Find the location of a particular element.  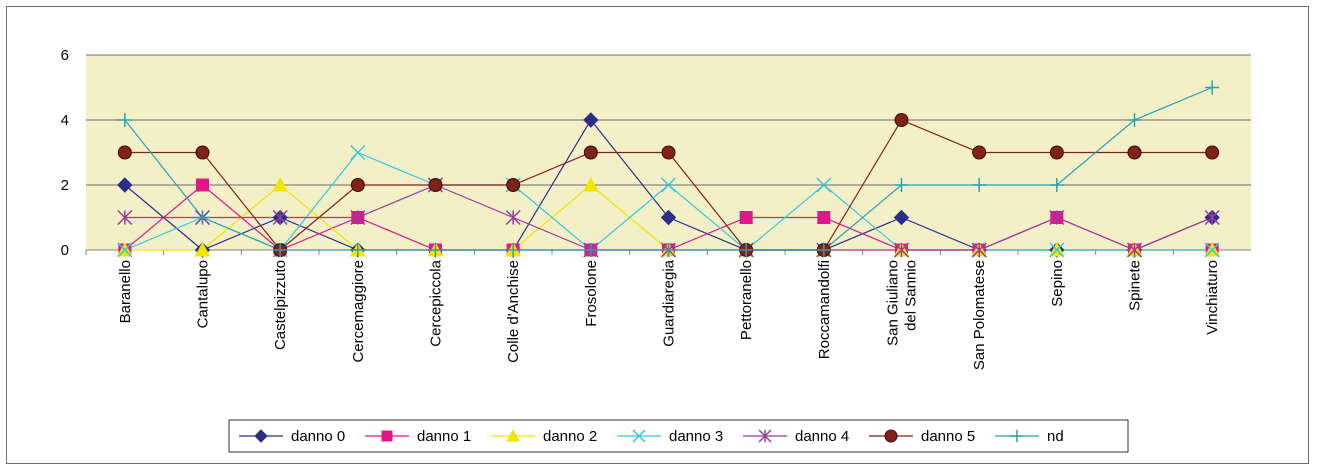

category-label: Roccamandolfi is located at coordinates (824, 309).